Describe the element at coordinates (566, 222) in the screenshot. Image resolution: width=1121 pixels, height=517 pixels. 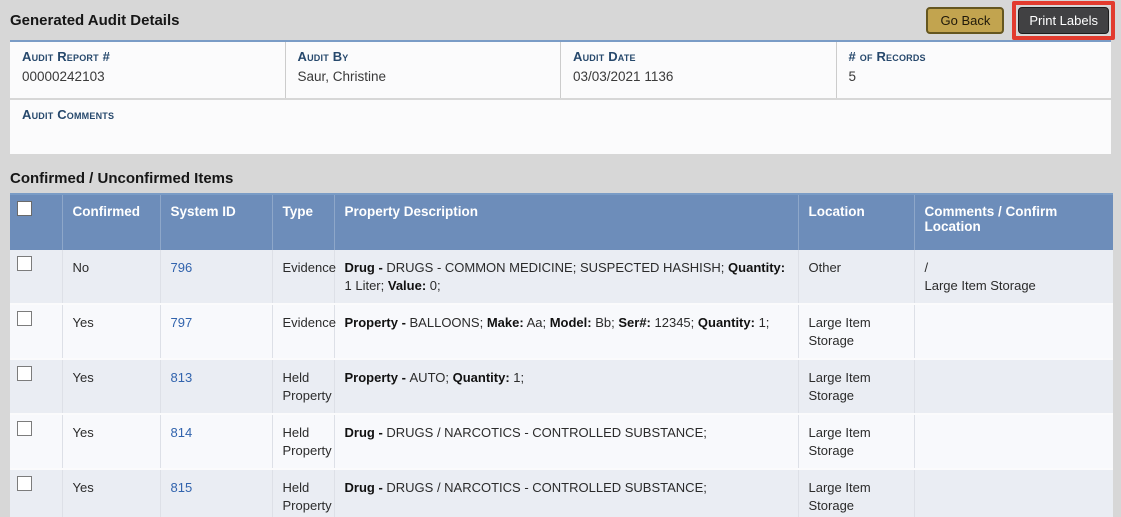
I see `col-header-property-description: Property Description` at that location.